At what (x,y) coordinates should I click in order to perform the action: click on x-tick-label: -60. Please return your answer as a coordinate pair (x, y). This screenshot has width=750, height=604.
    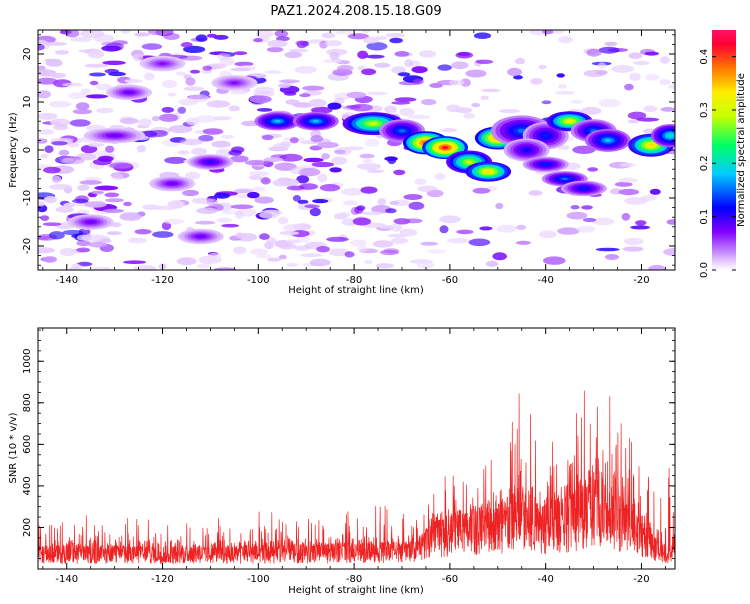
    Looking at the image, I should click on (450, 579).